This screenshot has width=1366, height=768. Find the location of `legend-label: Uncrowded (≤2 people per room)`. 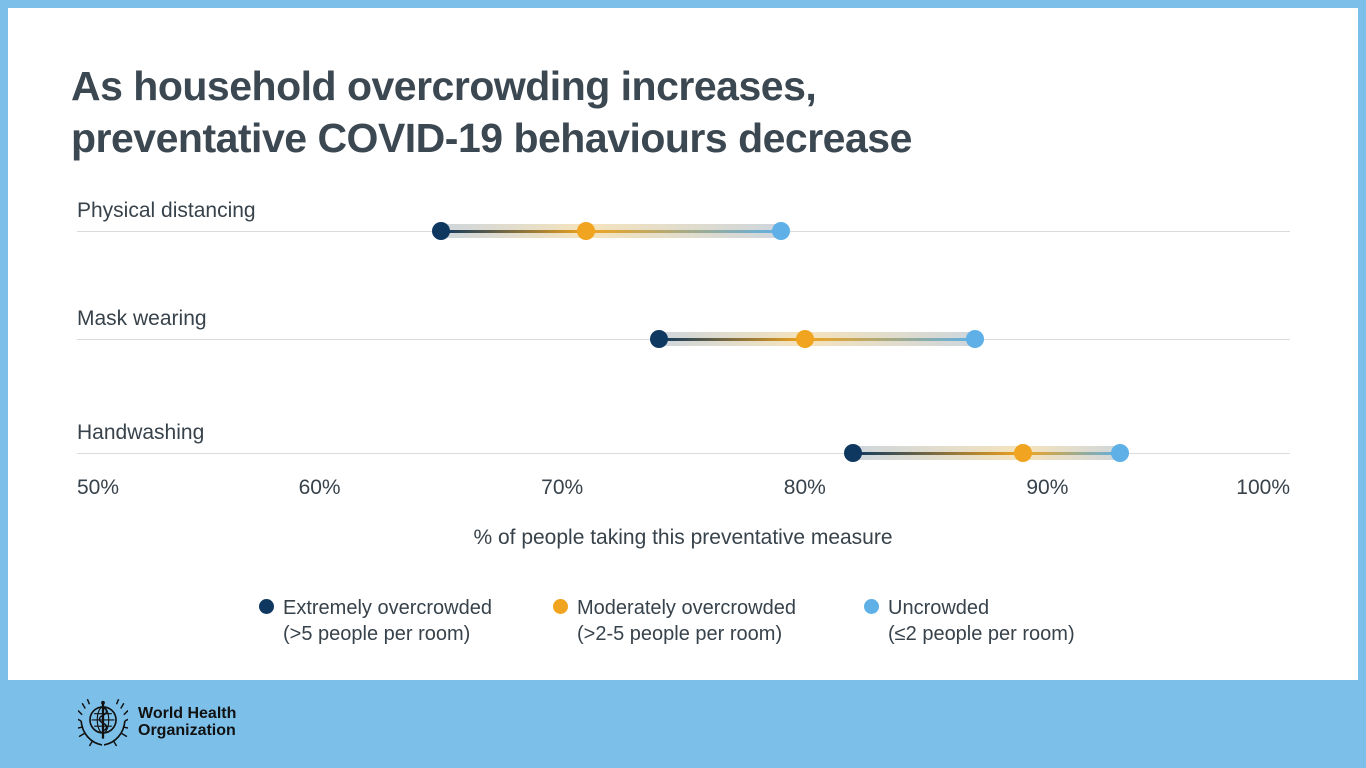

legend-label: Uncrowded (≤2 people per room) is located at coordinates (981, 621).